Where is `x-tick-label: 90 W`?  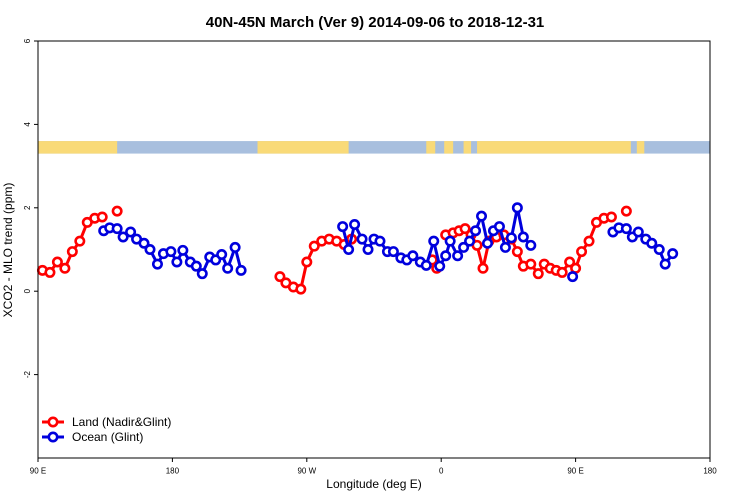 x-tick-label: 90 W is located at coordinates (306, 471).